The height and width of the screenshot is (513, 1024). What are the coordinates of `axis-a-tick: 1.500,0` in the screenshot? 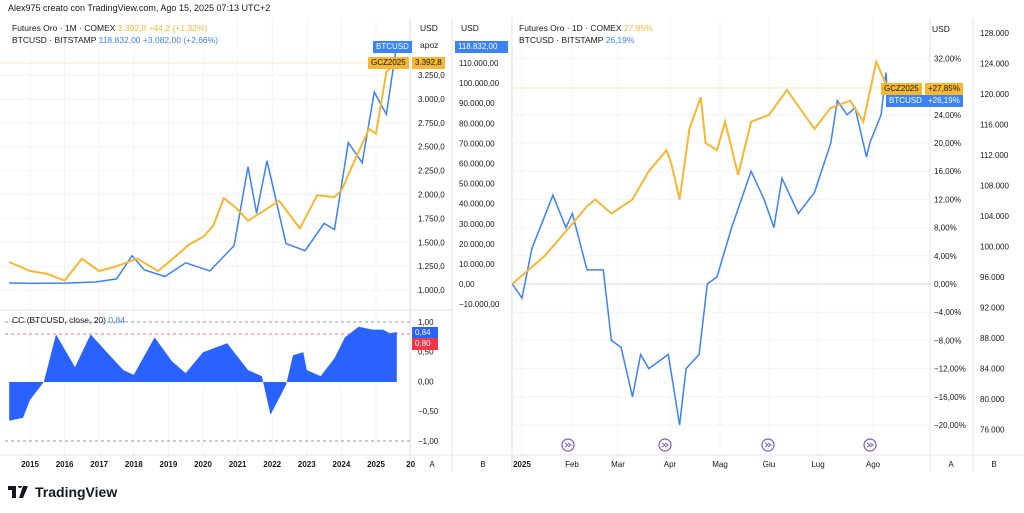 It's located at (431, 242).